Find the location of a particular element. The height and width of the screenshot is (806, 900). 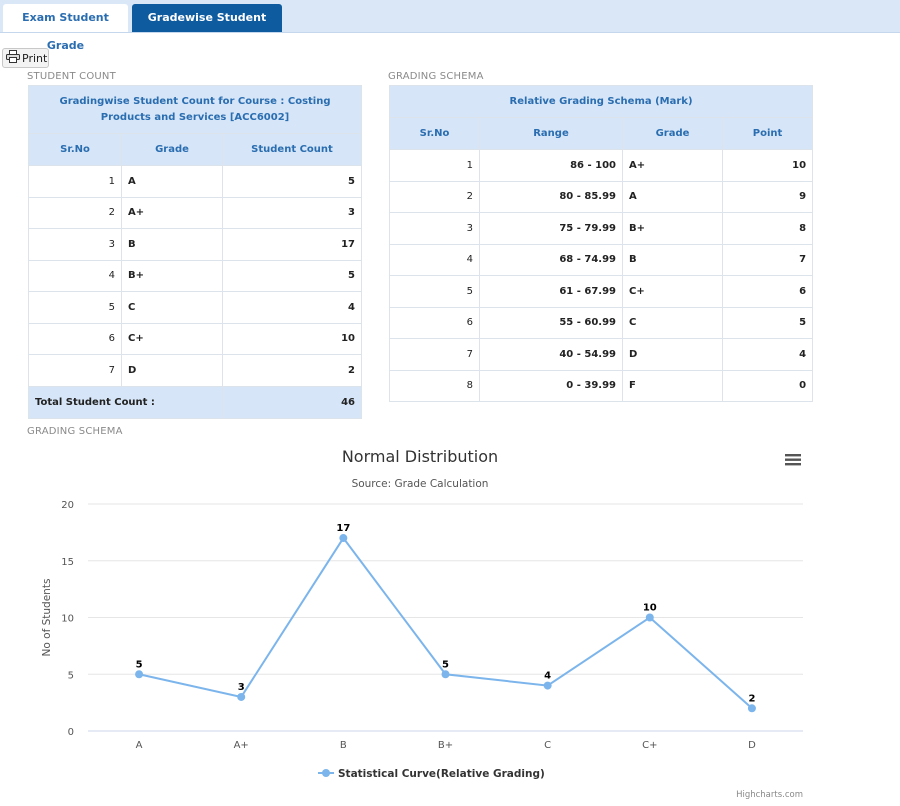

table-row: 2 A+ 3 is located at coordinates (195, 212).